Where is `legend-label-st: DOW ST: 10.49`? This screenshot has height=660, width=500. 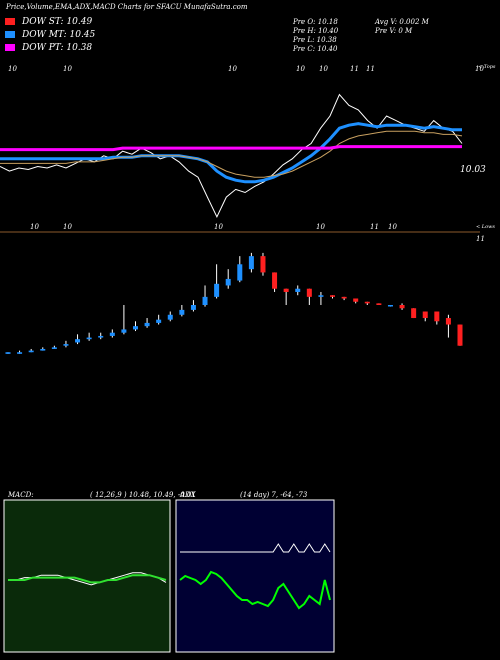 legend-label-st: DOW ST: 10.49 is located at coordinates (57, 22).